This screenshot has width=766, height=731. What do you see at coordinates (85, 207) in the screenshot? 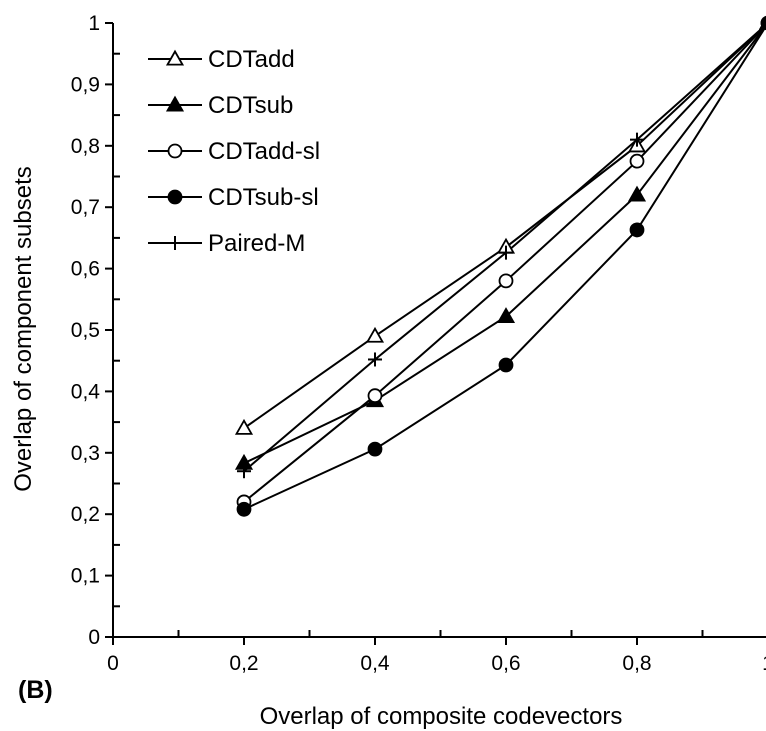
I see `y-tick-label: 0,7` at bounding box center [85, 207].